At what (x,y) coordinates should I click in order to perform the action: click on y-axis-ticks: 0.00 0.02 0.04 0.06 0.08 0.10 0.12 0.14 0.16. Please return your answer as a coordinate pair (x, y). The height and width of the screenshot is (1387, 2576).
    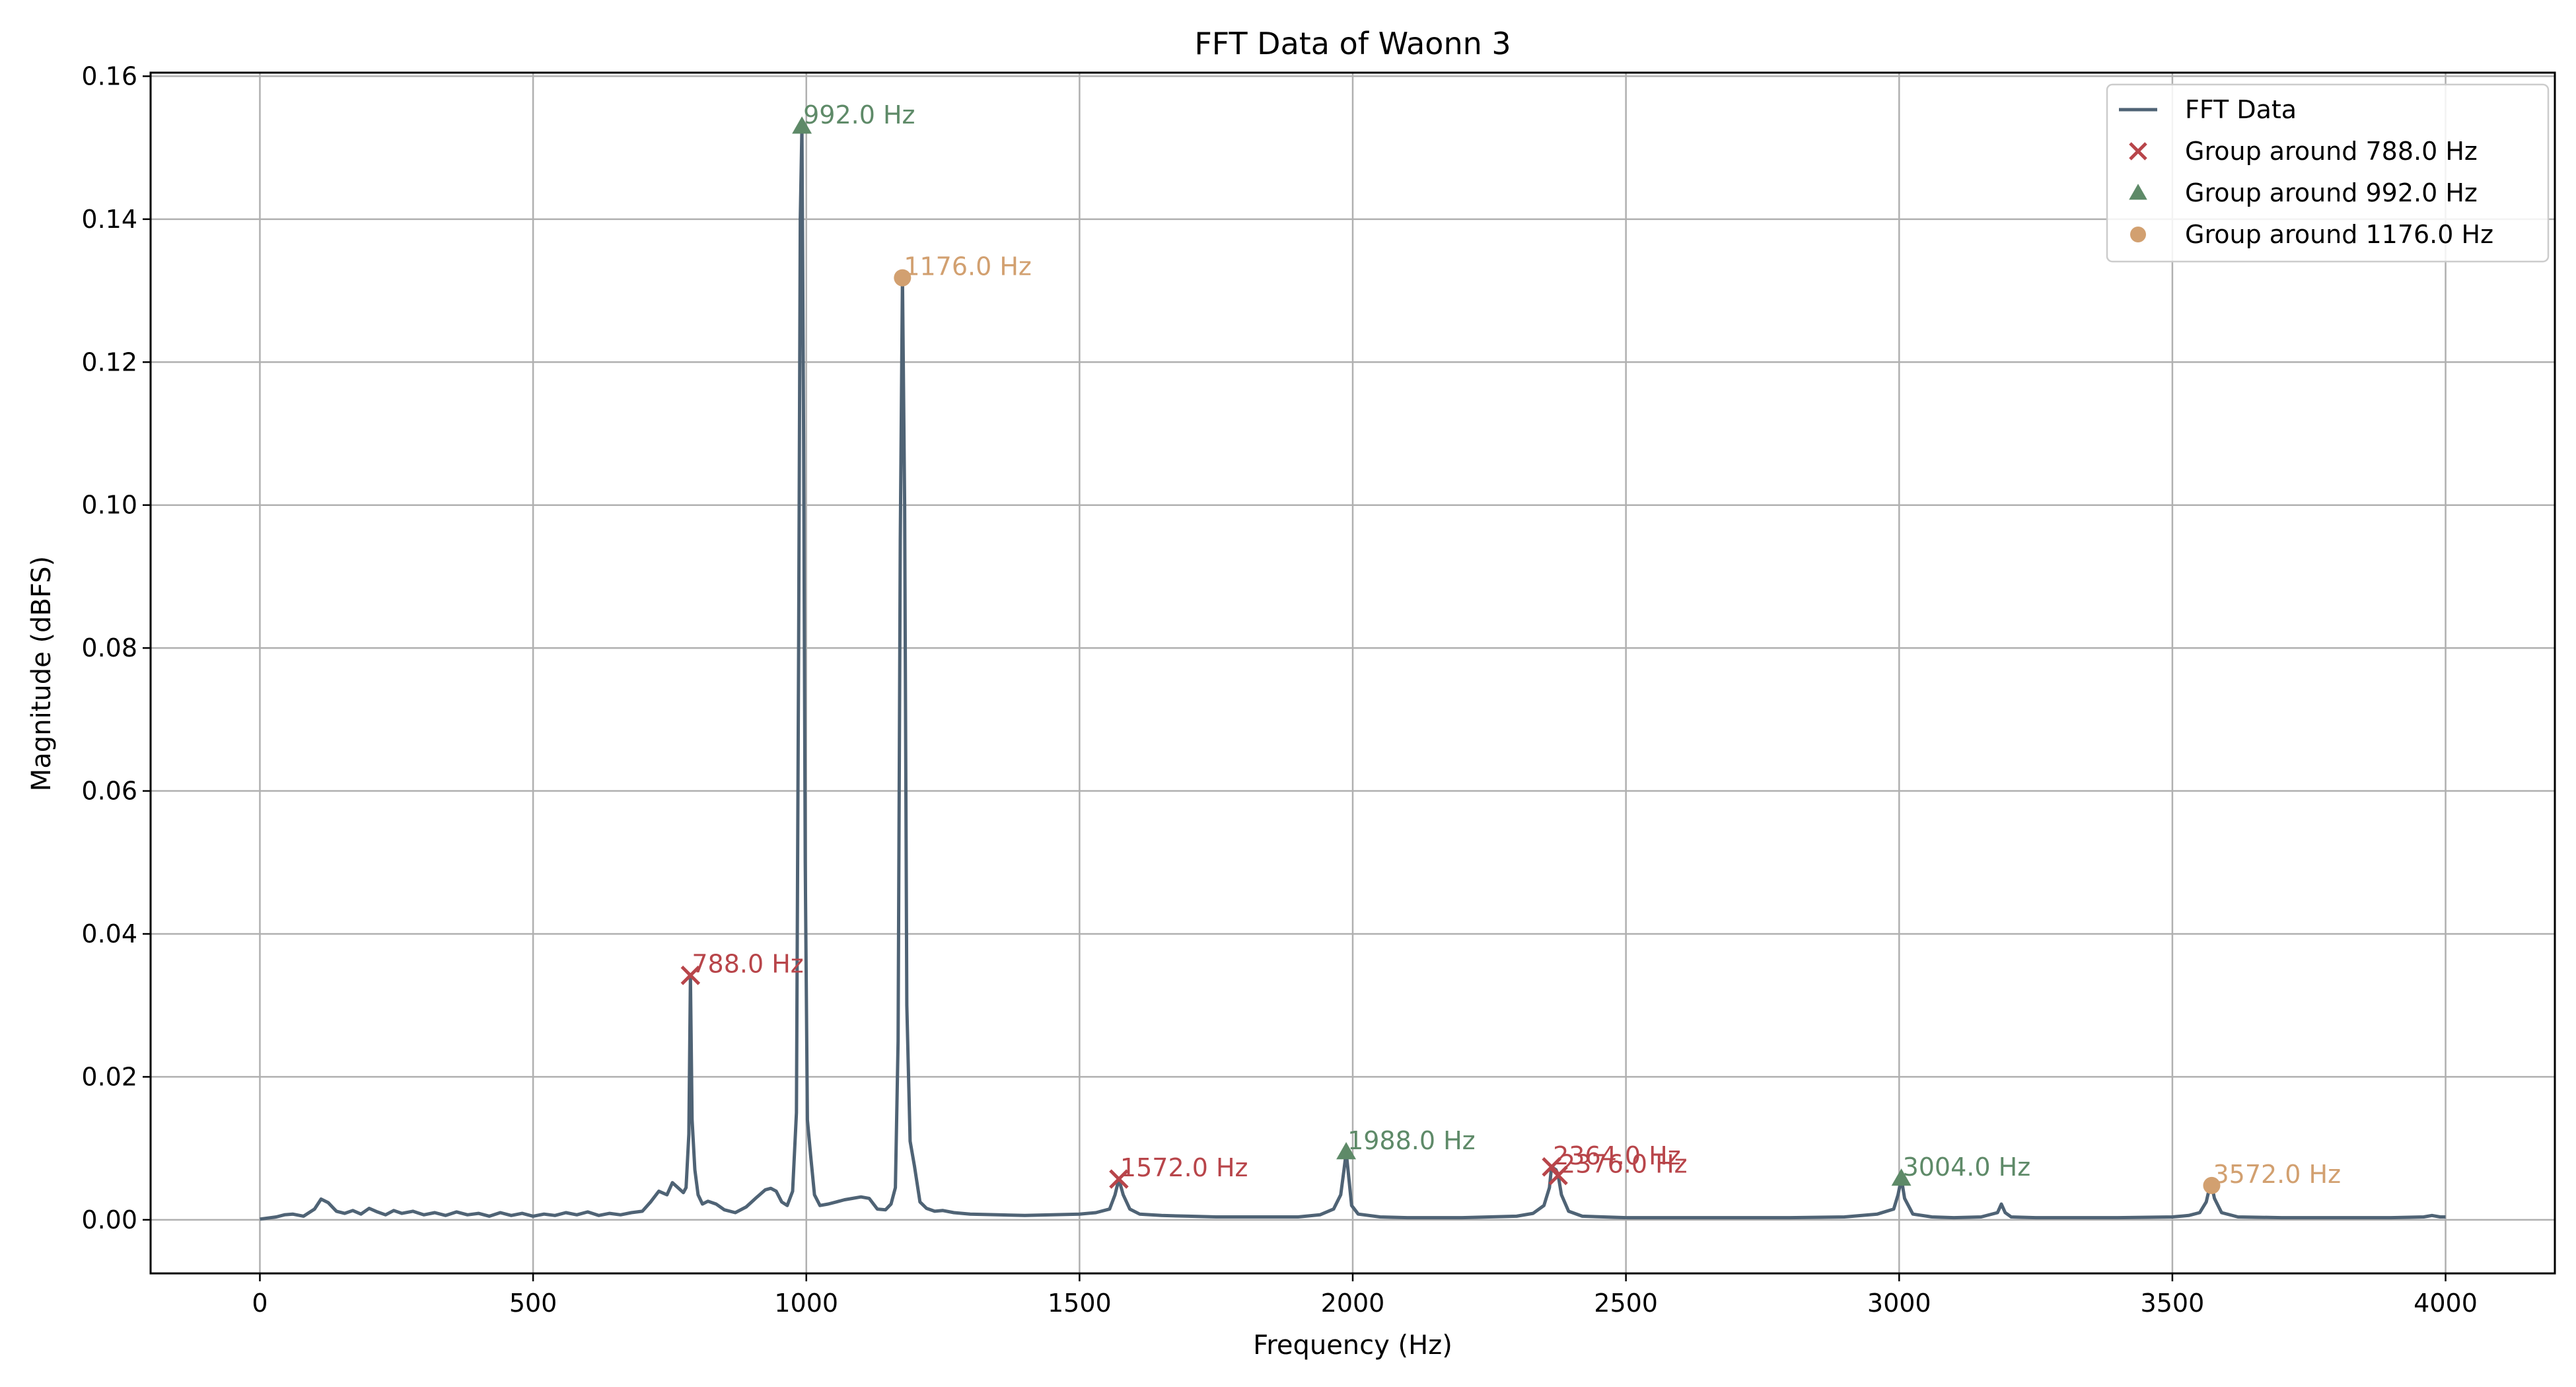
    Looking at the image, I should click on (116, 647).